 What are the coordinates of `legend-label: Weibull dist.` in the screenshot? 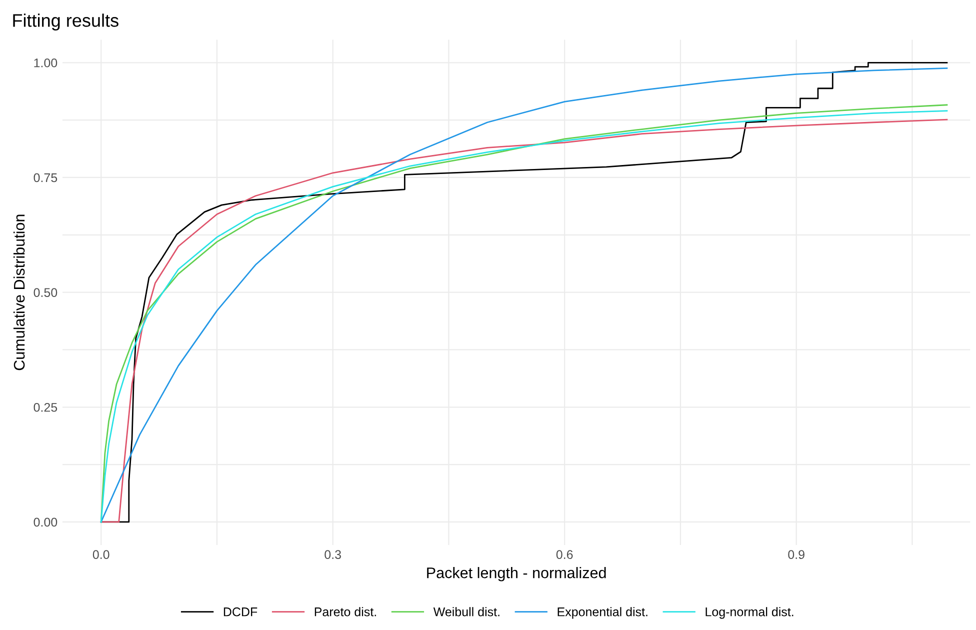 It's located at (466, 611).